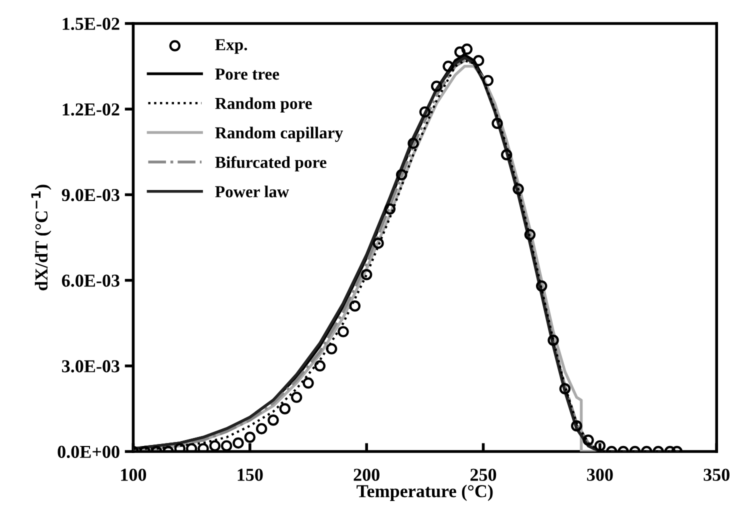  Describe the element at coordinates (483, 474) in the screenshot. I see `x-tick-label: 250` at that location.